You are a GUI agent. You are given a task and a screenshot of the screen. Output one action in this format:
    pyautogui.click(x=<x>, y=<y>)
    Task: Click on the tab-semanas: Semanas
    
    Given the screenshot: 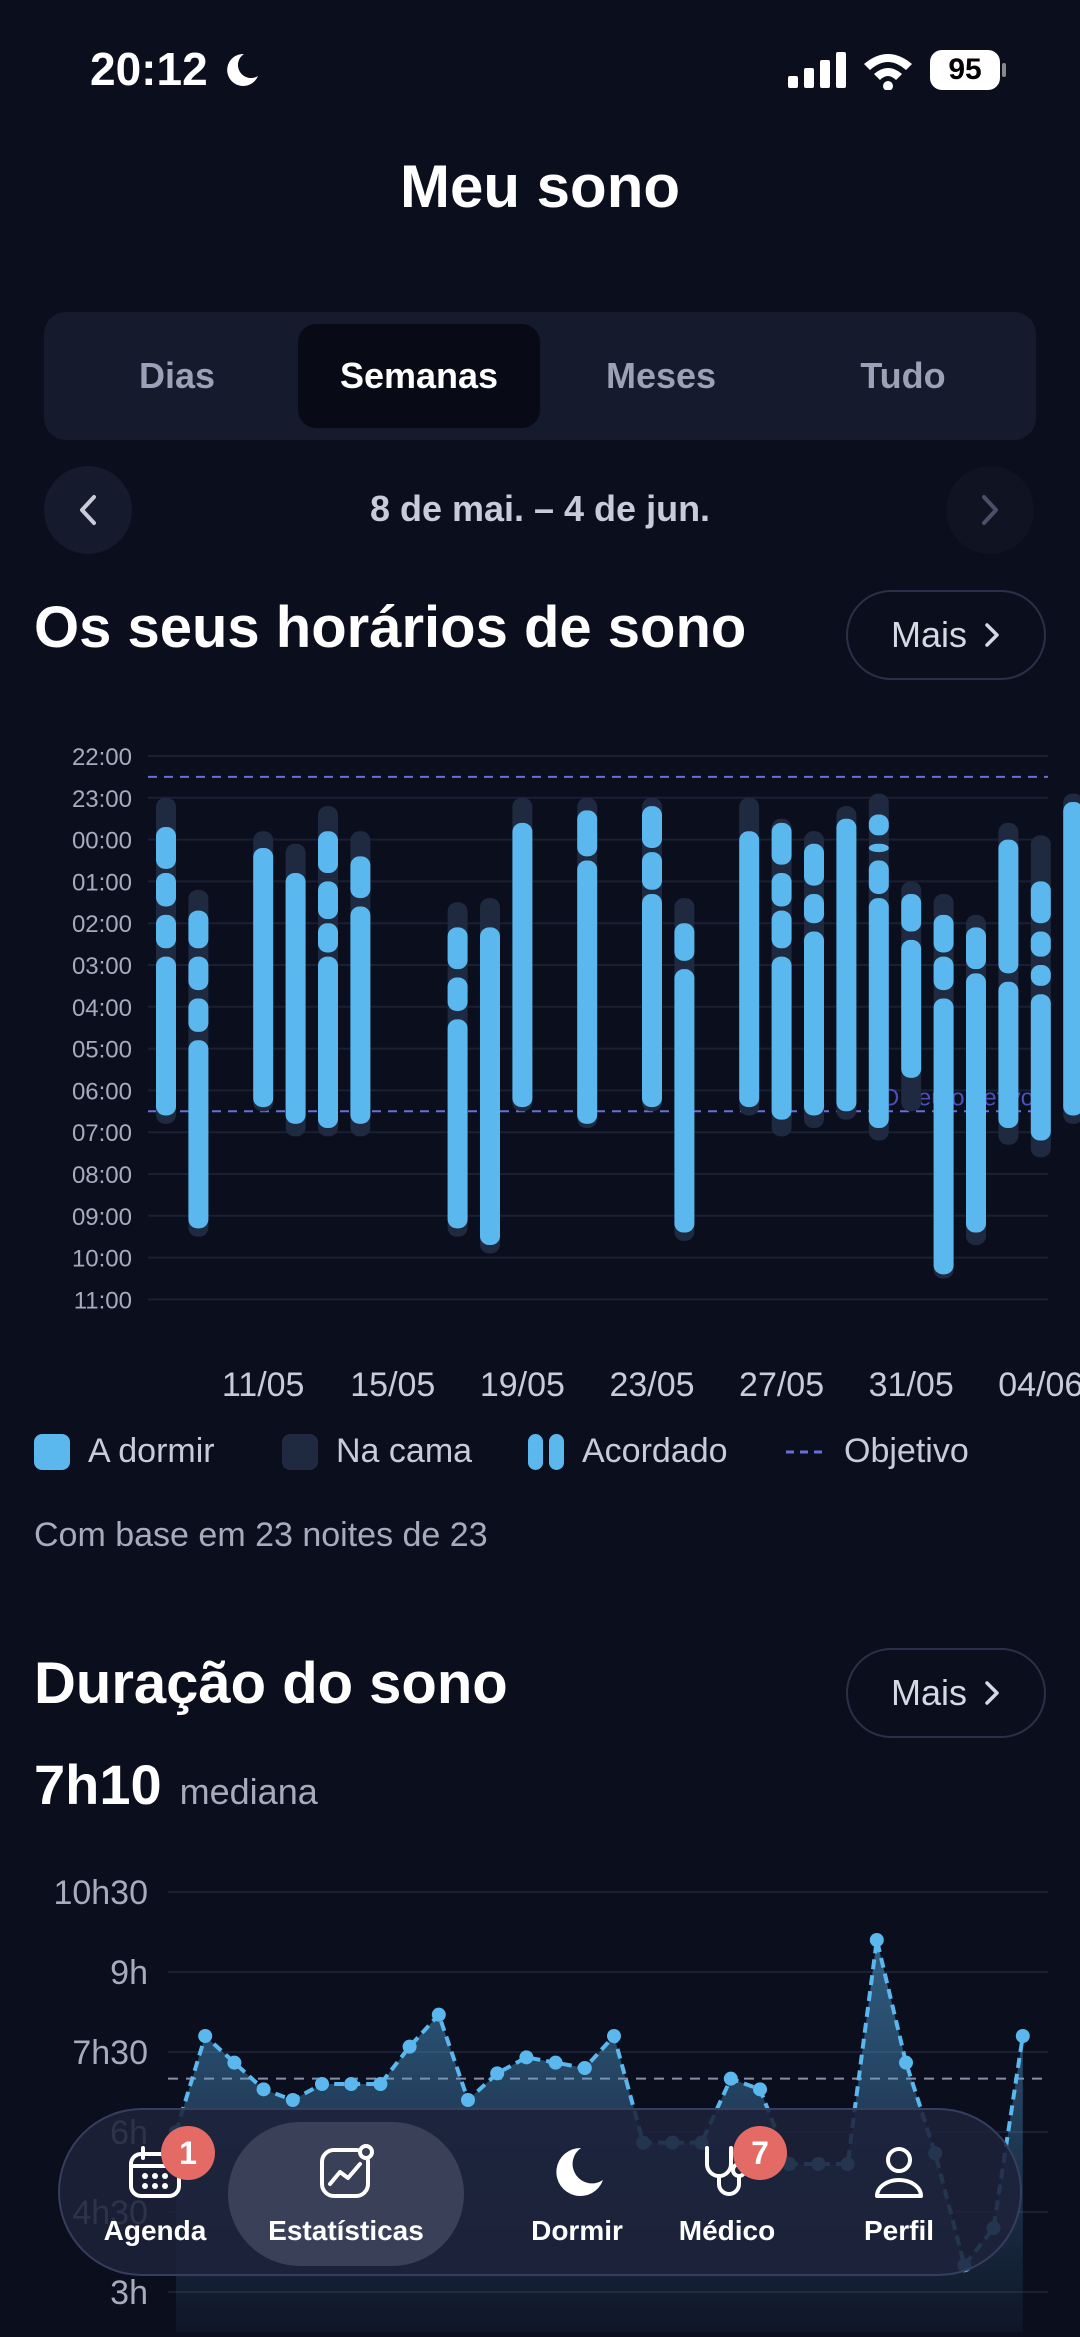 What is the action you would take?
    pyautogui.click(x=419, y=376)
    